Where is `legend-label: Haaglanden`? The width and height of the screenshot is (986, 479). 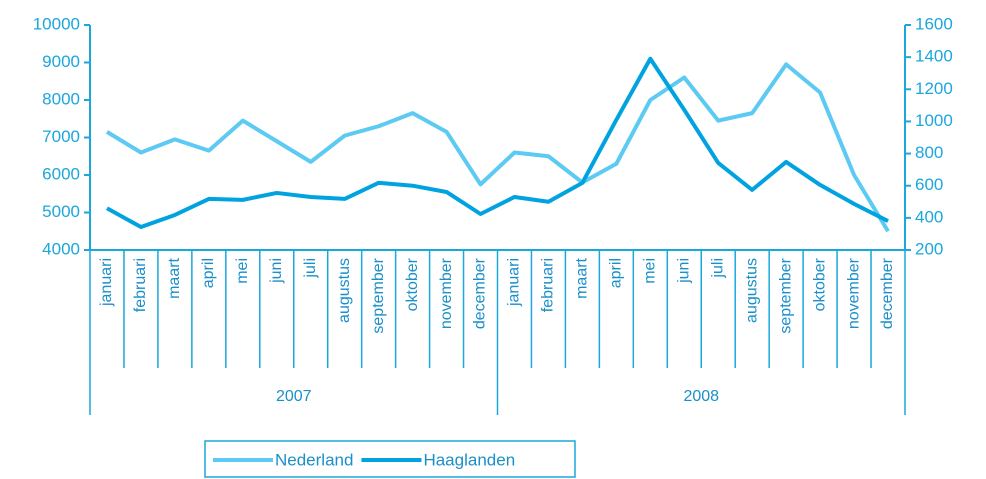
legend-label: Haaglanden is located at coordinates (469, 459).